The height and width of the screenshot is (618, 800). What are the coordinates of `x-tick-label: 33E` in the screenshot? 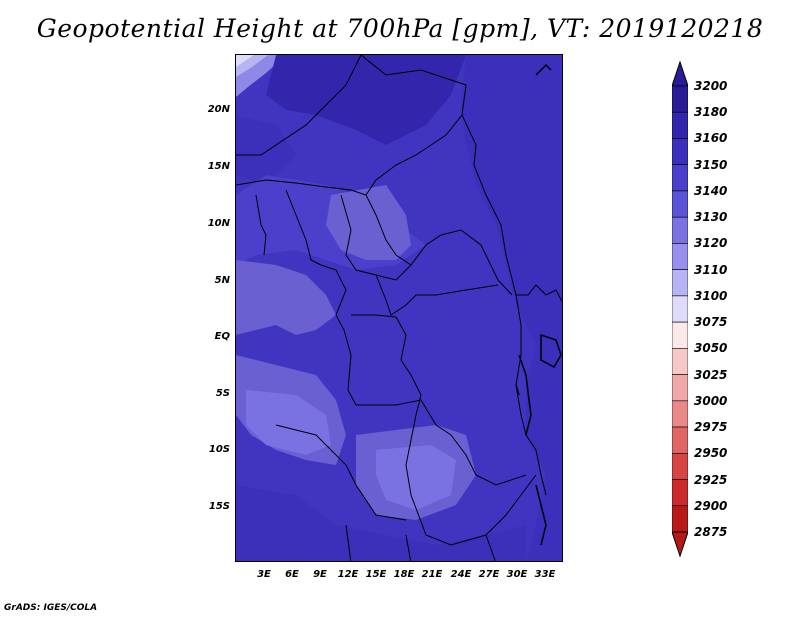 It's located at (545, 574).